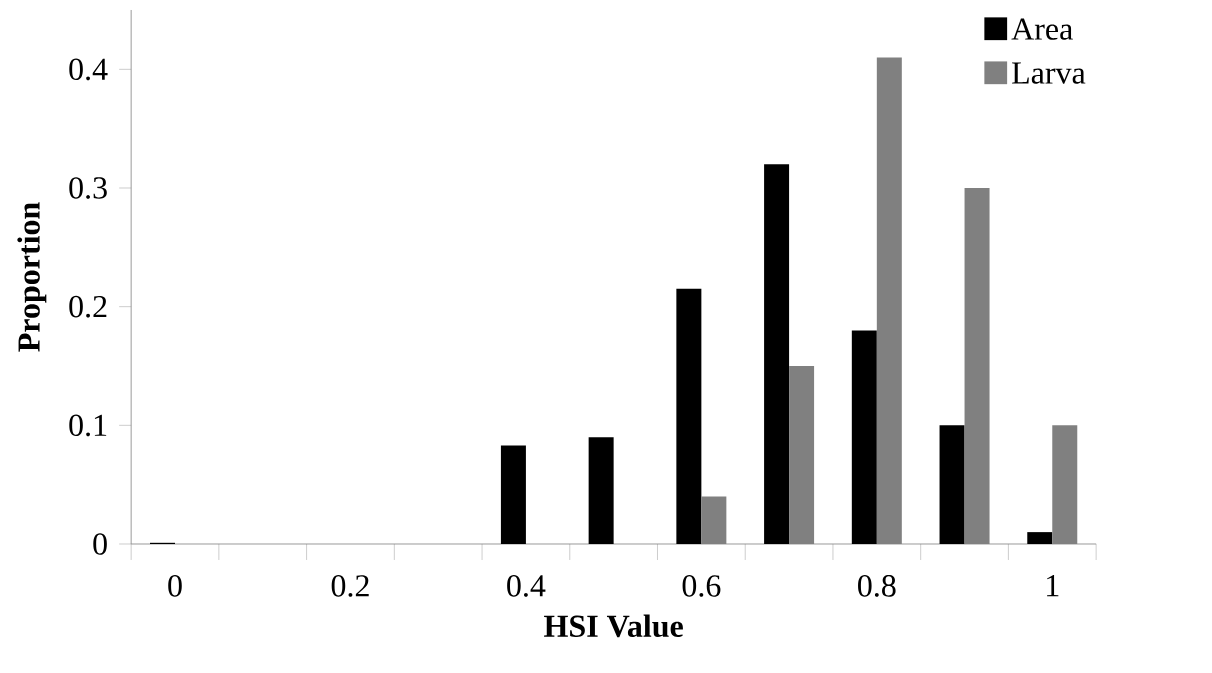  Describe the element at coordinates (877, 586) in the screenshot. I see `x-tick-label: 0.8` at that location.